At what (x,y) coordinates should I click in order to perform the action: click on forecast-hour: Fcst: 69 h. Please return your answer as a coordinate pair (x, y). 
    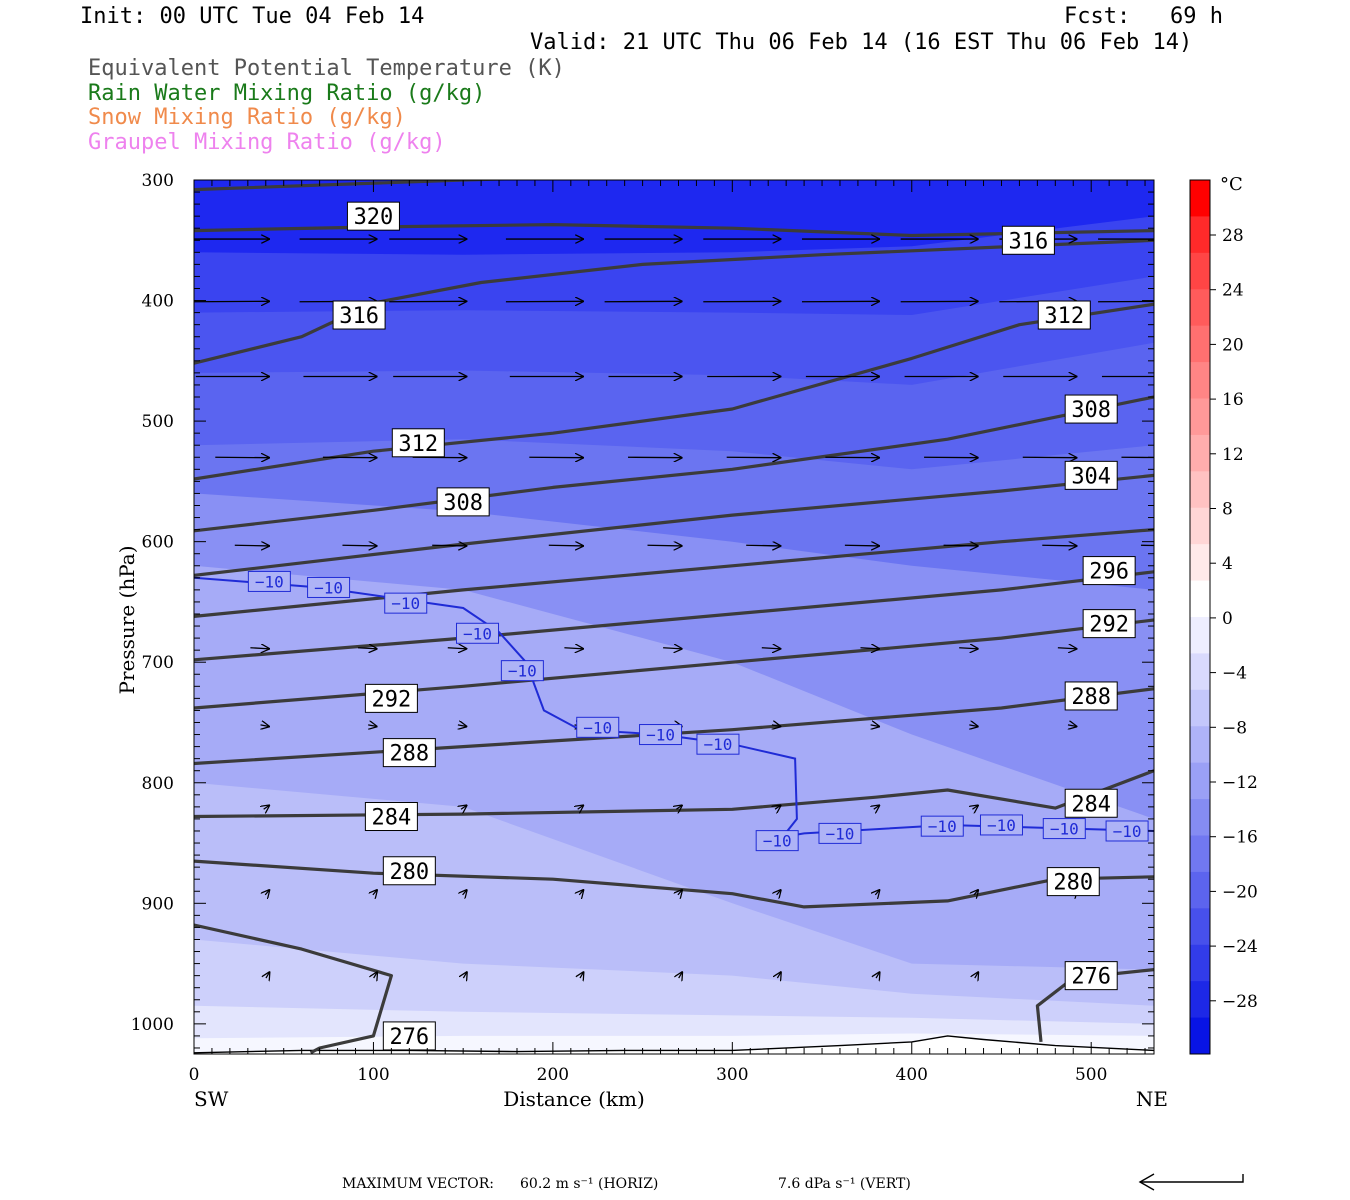
    Looking at the image, I should click on (1143, 16).